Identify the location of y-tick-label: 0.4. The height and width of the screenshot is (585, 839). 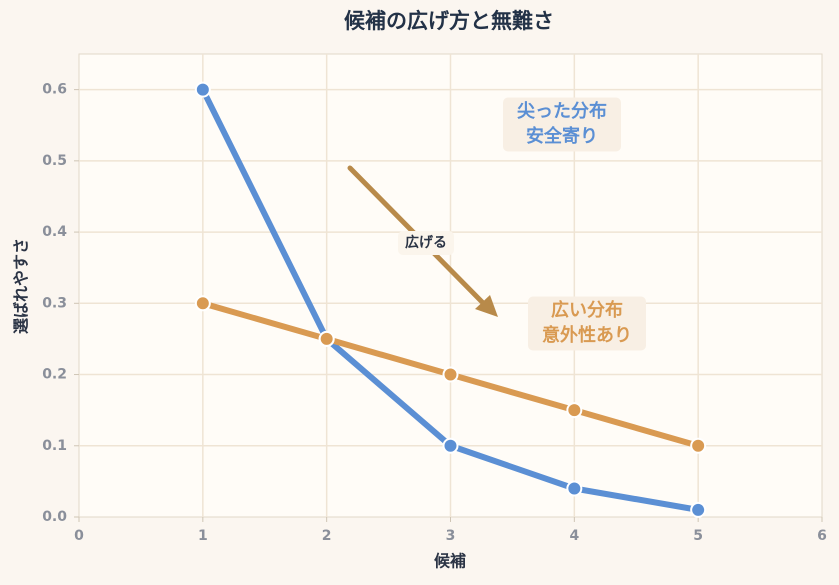
(54, 232).